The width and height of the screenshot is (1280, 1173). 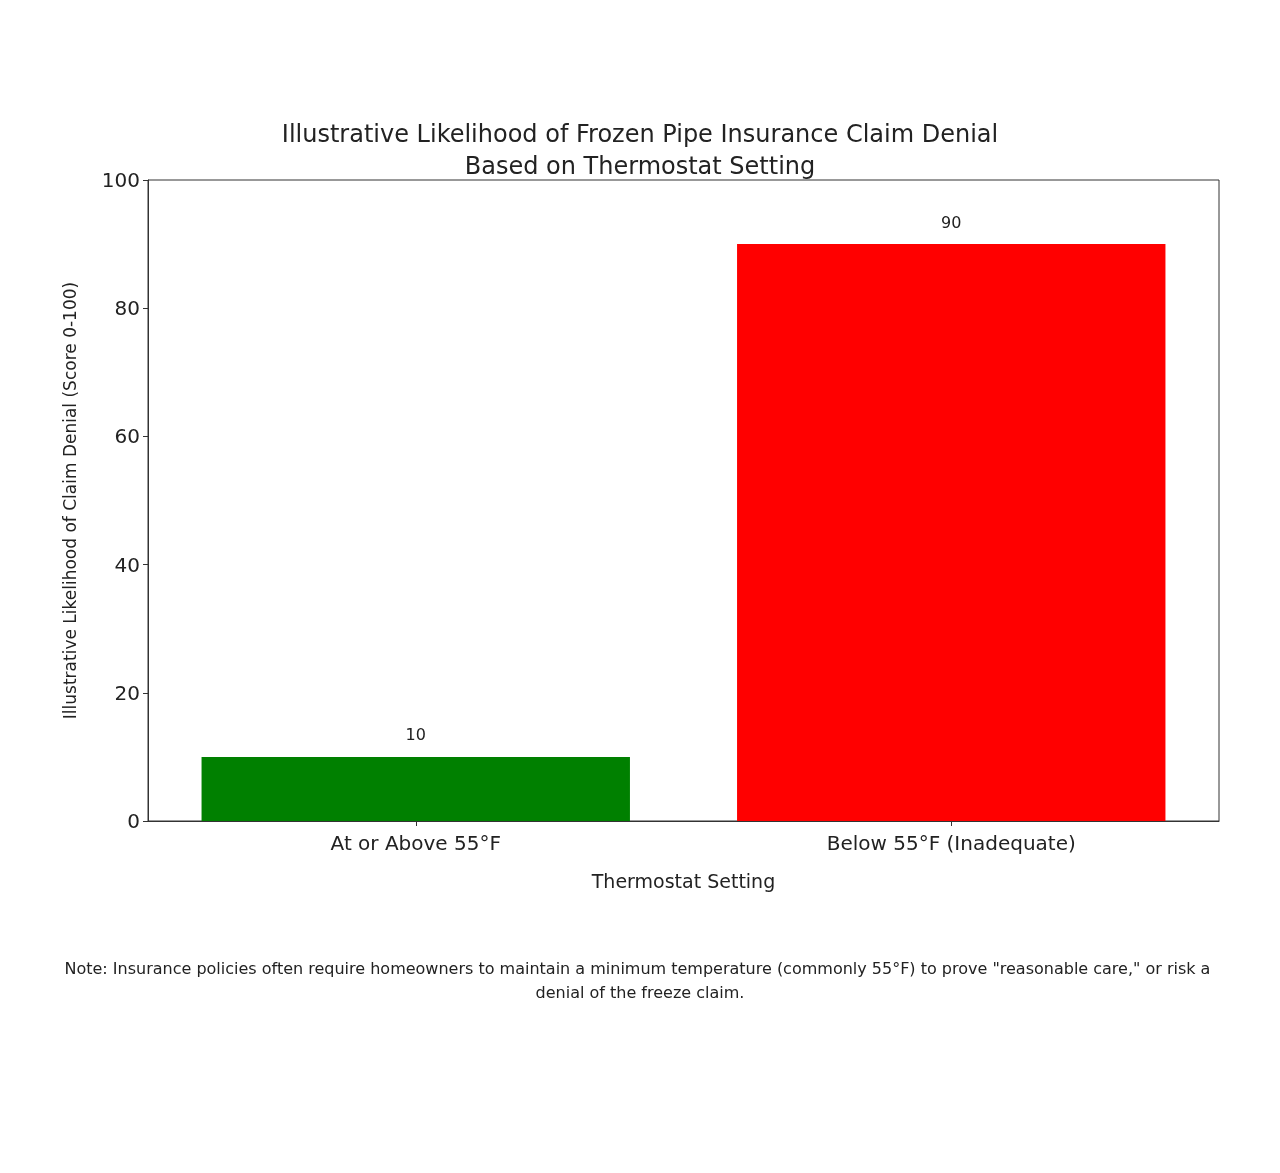 What do you see at coordinates (69, 500) in the screenshot?
I see `y-axis-title: Illustrative Likelihood of Claim Denial (Score 0-100)` at bounding box center [69, 500].